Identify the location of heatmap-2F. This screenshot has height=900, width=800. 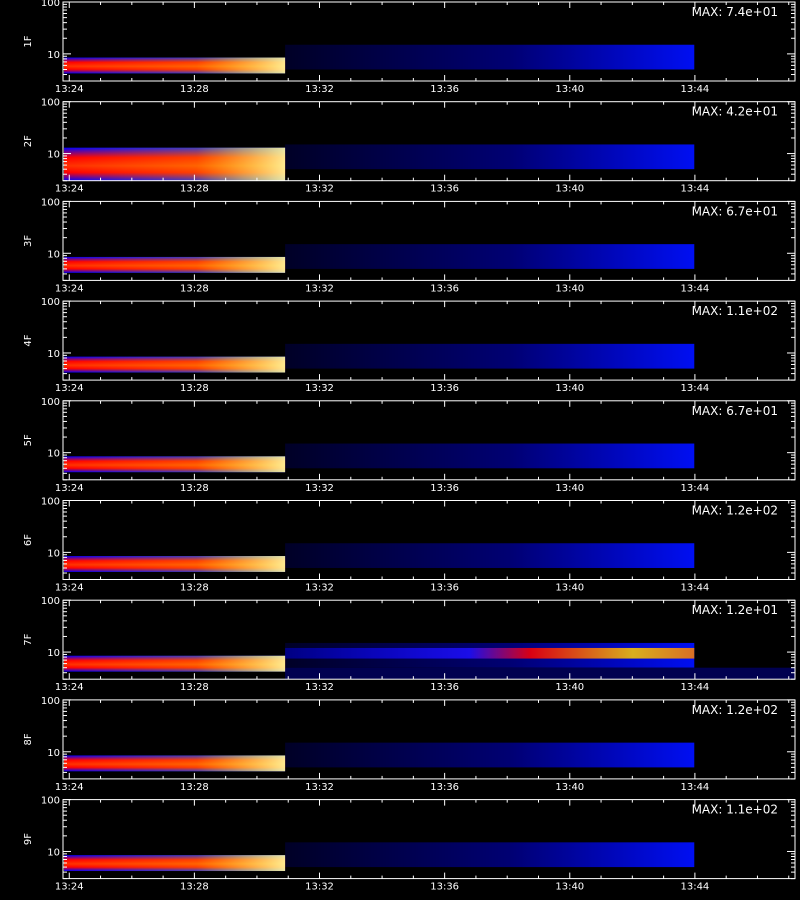
(379, 162).